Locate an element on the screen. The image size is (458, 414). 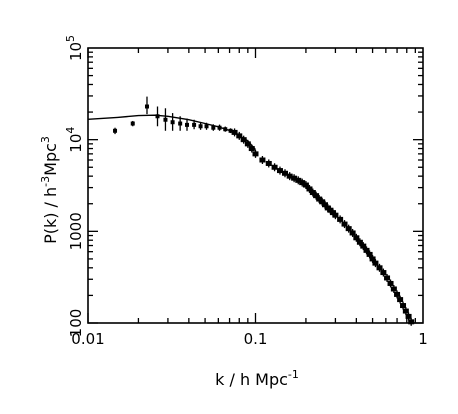
x-tick-label: 0.01 is located at coordinates (87, 339).